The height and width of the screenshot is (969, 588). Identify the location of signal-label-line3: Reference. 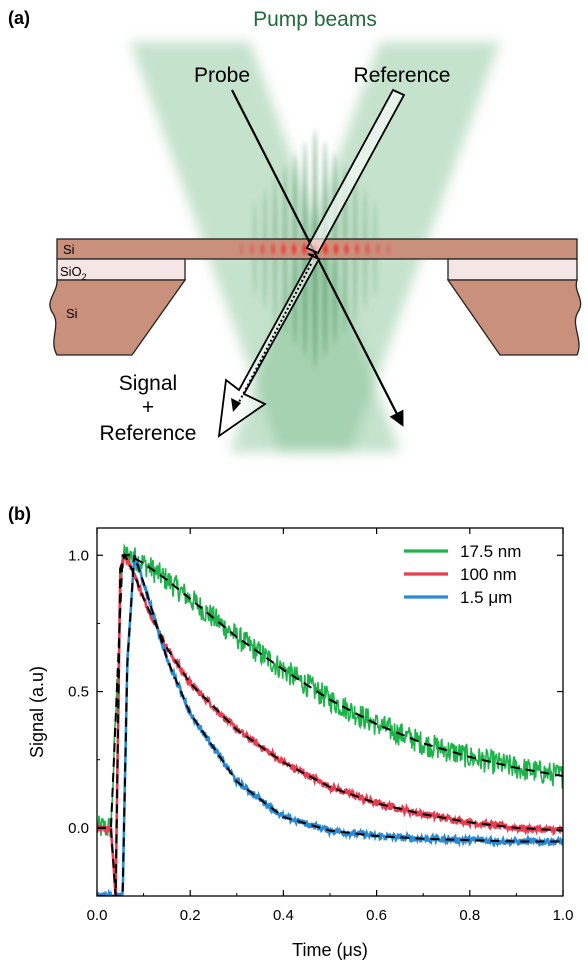
(148, 433).